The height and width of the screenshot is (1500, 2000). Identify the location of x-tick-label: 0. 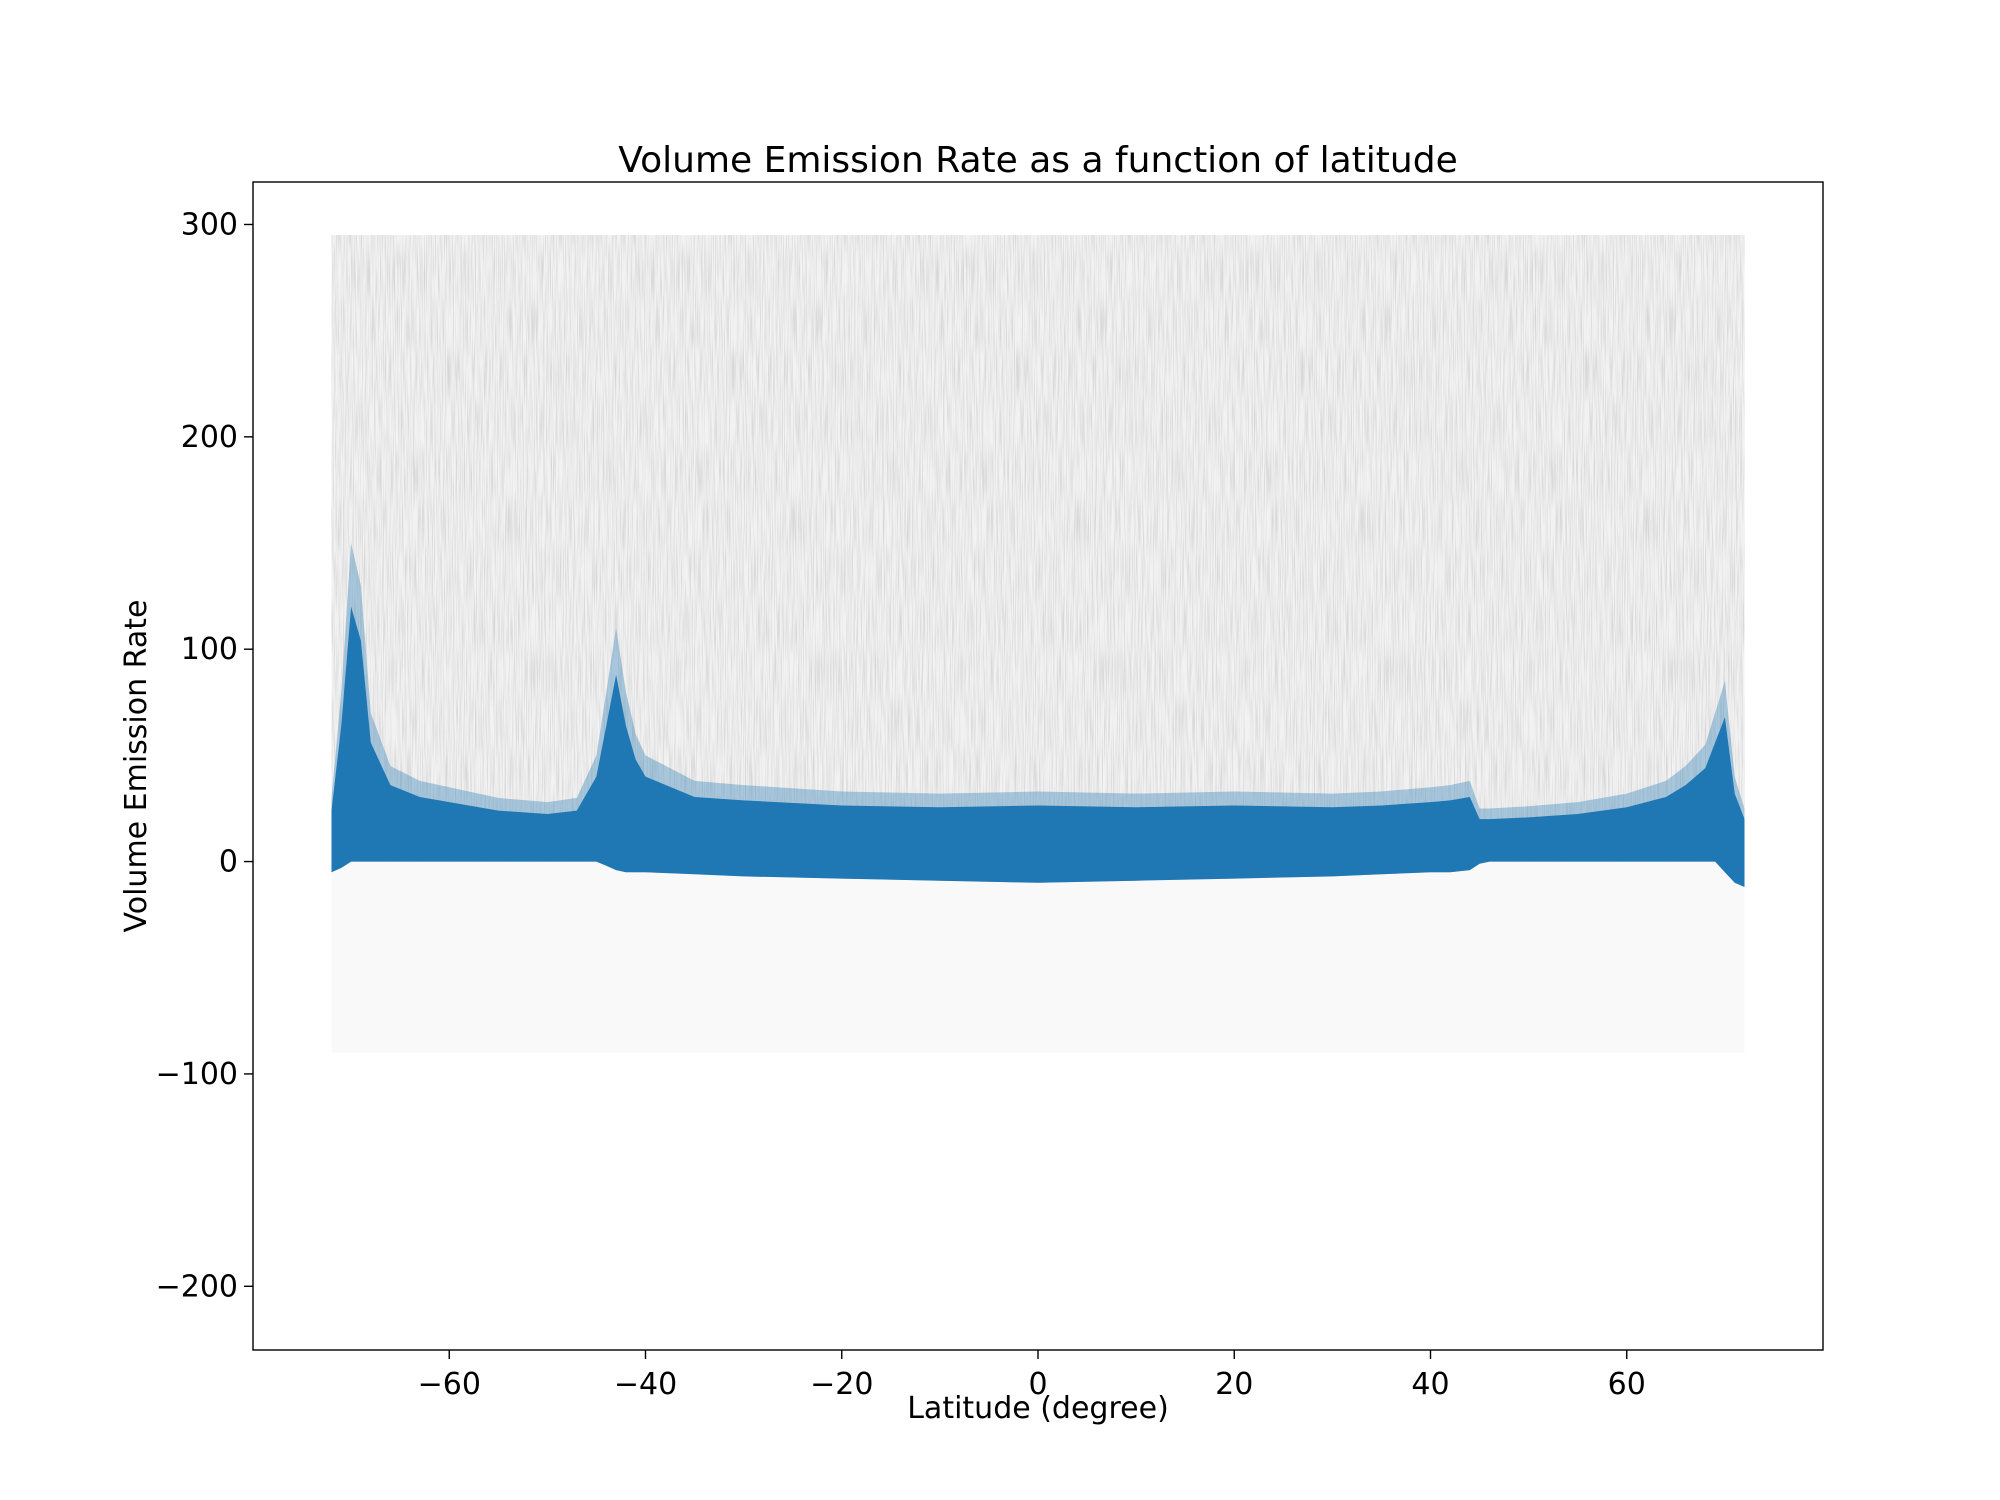
(1037, 1384).